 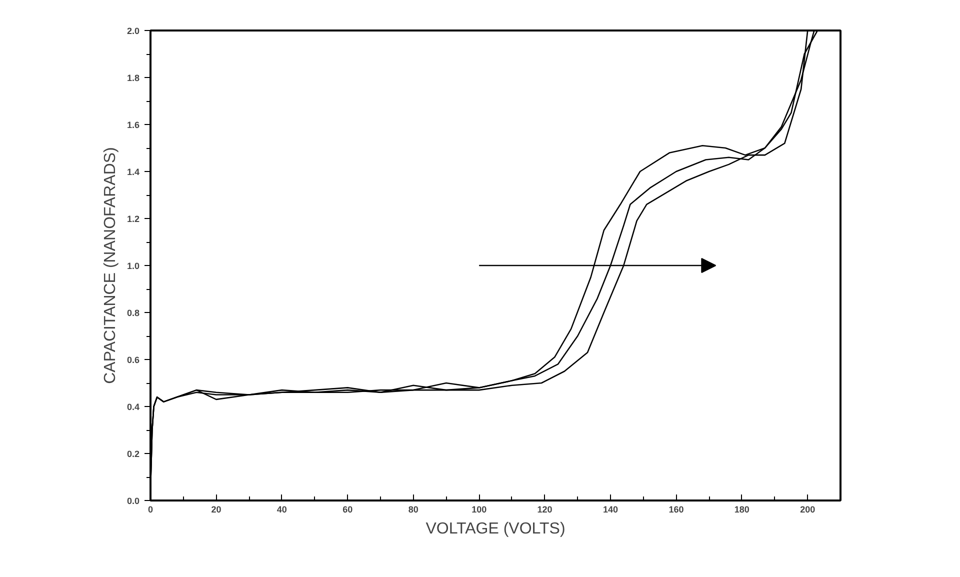 What do you see at coordinates (133, 125) in the screenshot?
I see `y-tick-label: 1.6` at bounding box center [133, 125].